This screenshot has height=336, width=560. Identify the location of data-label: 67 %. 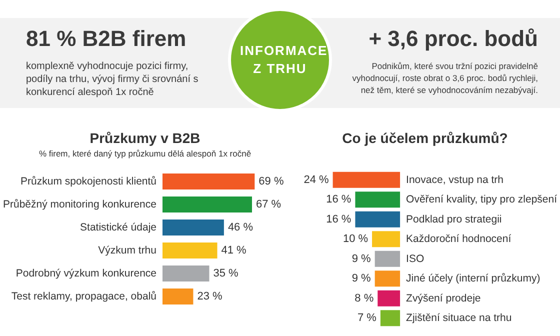
(269, 204).